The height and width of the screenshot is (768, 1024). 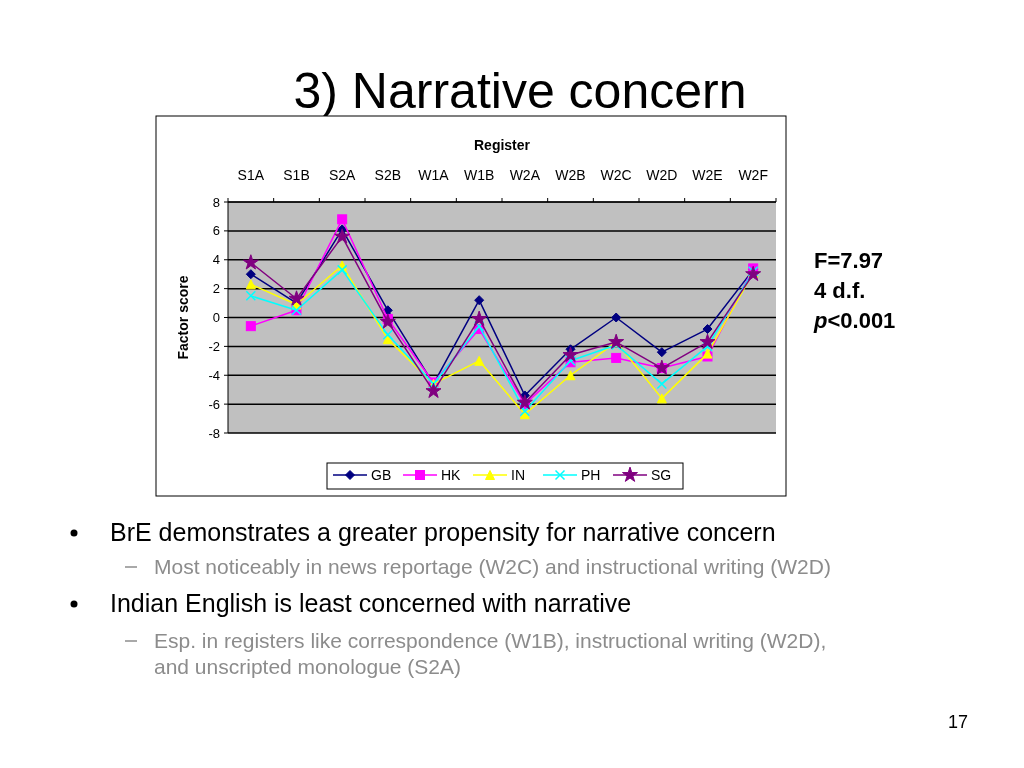 I want to click on x-tick-label: S1B, so click(x=296, y=175).